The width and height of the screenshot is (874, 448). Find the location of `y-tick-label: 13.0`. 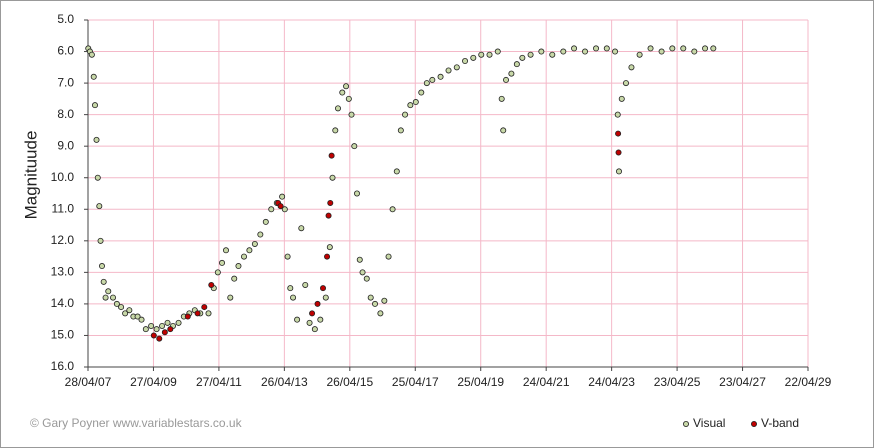

y-tick-label: 13.0 is located at coordinates (63, 272).